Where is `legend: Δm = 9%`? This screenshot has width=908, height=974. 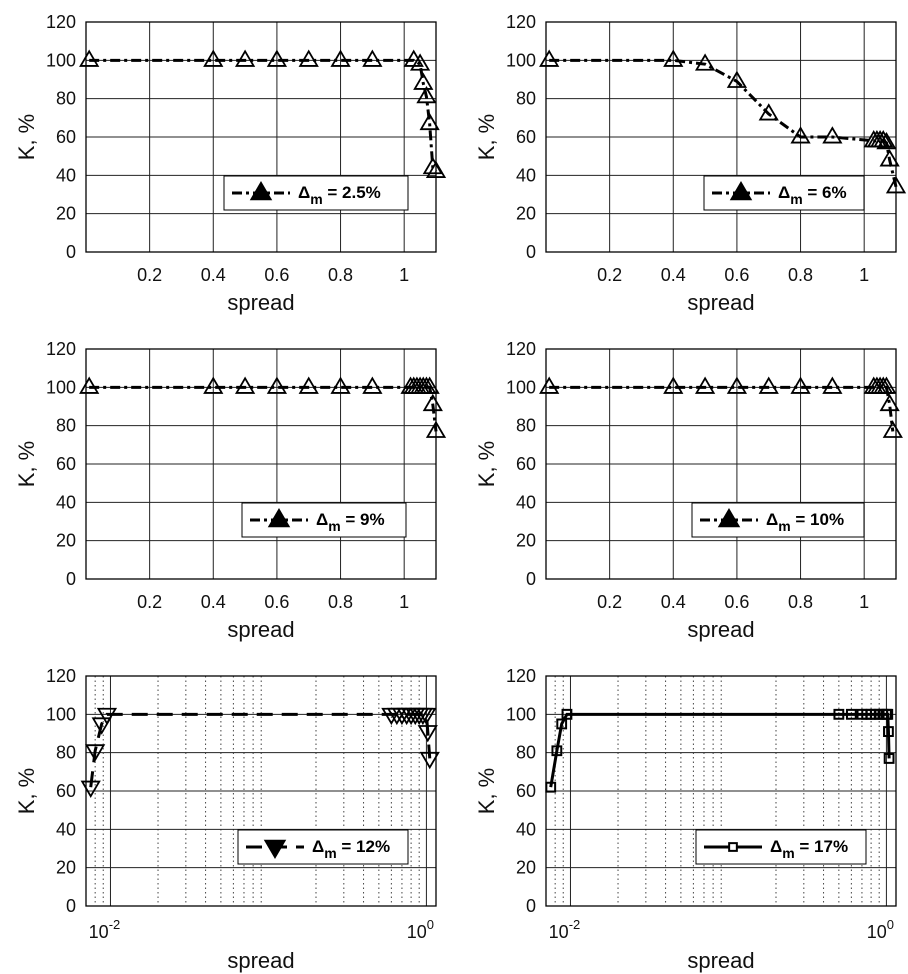 legend: Δm = 9% is located at coordinates (324, 520).